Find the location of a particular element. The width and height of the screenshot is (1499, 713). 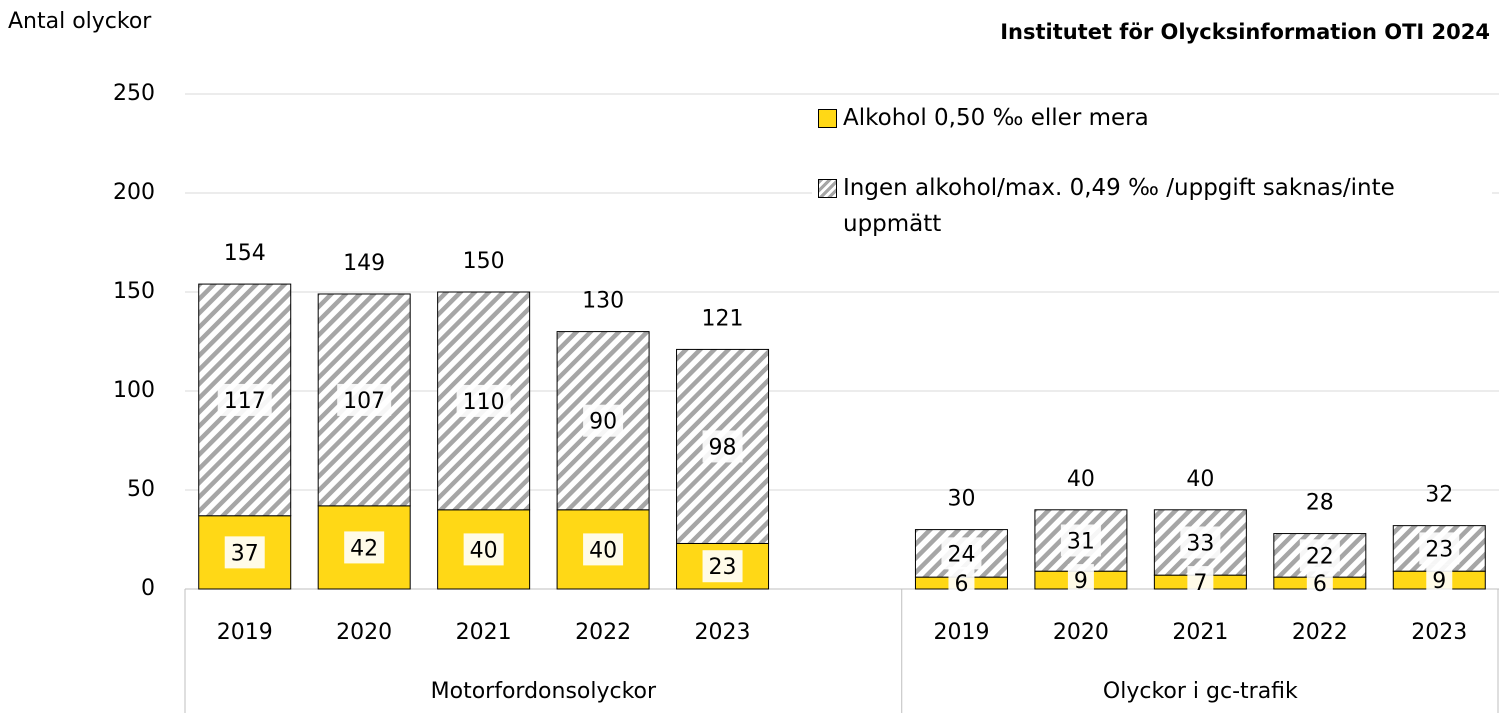

y-tick-label: 100 is located at coordinates (134, 390).